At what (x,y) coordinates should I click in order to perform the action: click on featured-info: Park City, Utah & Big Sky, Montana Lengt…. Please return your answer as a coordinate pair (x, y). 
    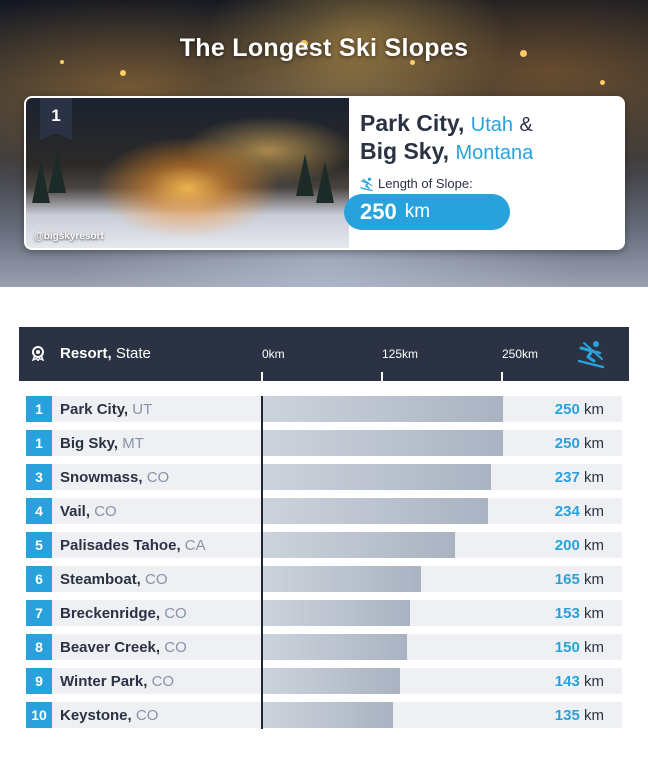
    Looking at the image, I should click on (490, 150).